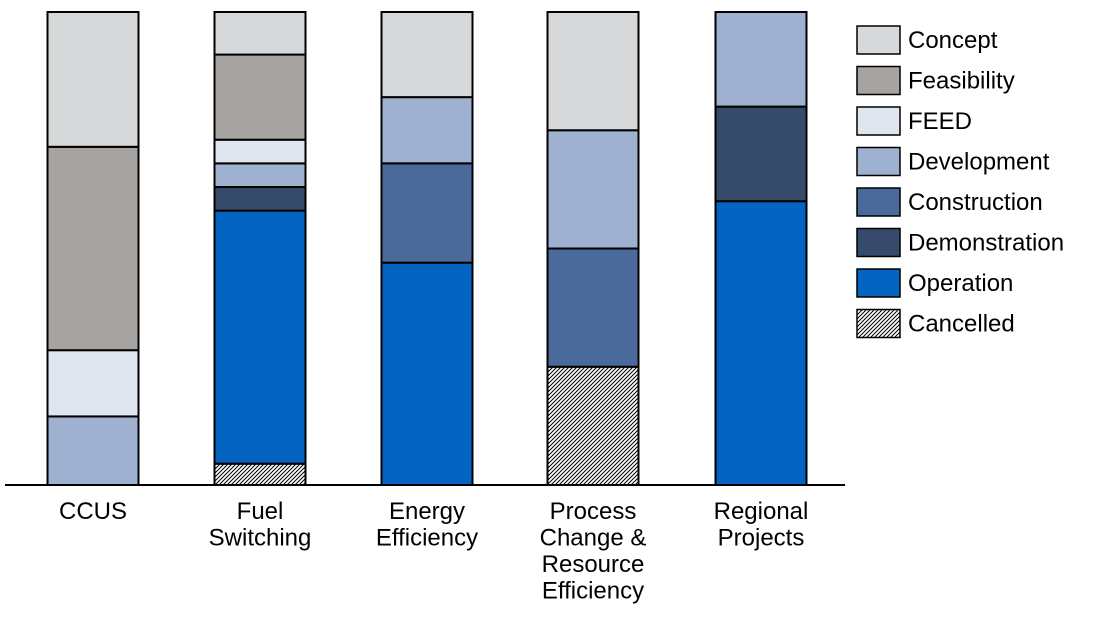 This screenshot has height=621, width=1102. What do you see at coordinates (593, 71) in the screenshot?
I see `bar-segment-process-change-and-resource-efficiency-concept` at bounding box center [593, 71].